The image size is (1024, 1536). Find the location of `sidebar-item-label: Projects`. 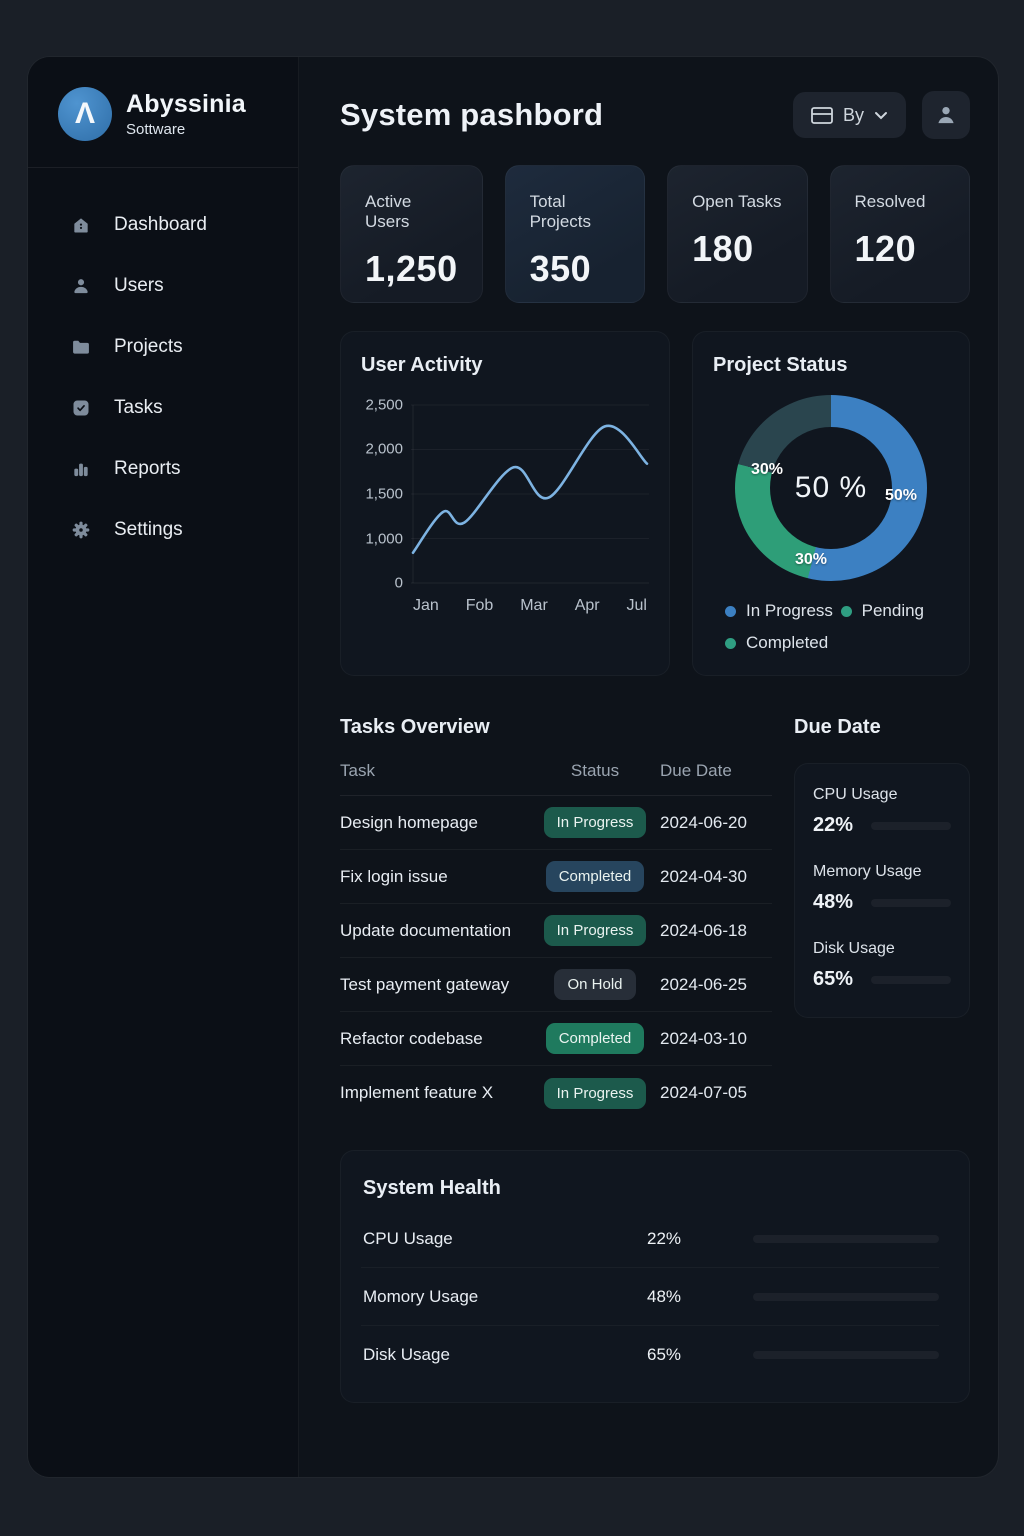

sidebar-item-label: Projects is located at coordinates (148, 346).